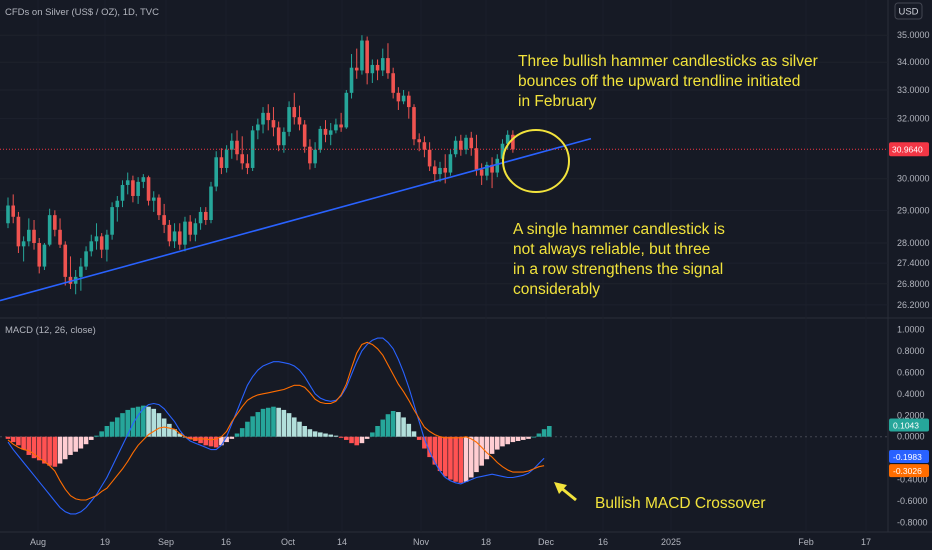 Image resolution: width=932 pixels, height=550 pixels. Describe the element at coordinates (38, 542) in the screenshot. I see `time-tick-label: Aug` at that location.